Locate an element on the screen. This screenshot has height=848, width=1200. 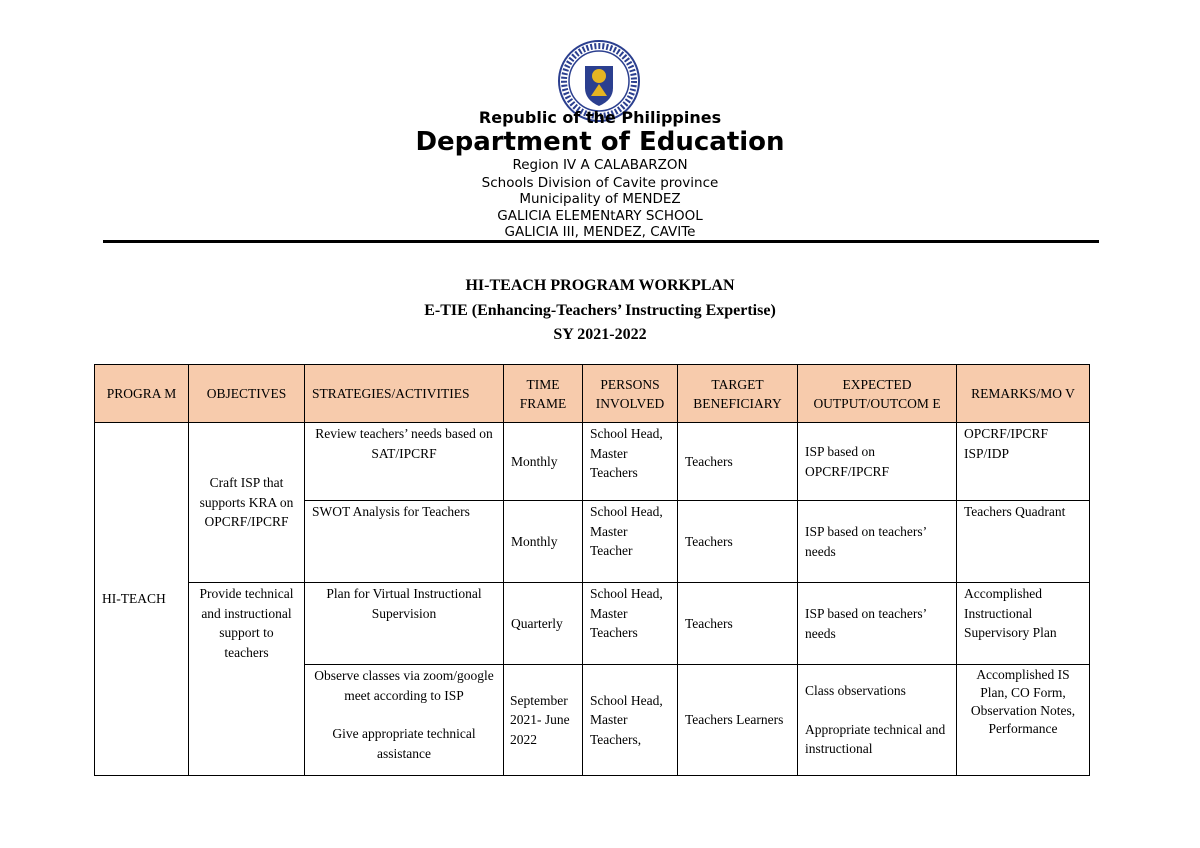
republic-heading: Republic of the Philippines is located at coordinates (600, 117).